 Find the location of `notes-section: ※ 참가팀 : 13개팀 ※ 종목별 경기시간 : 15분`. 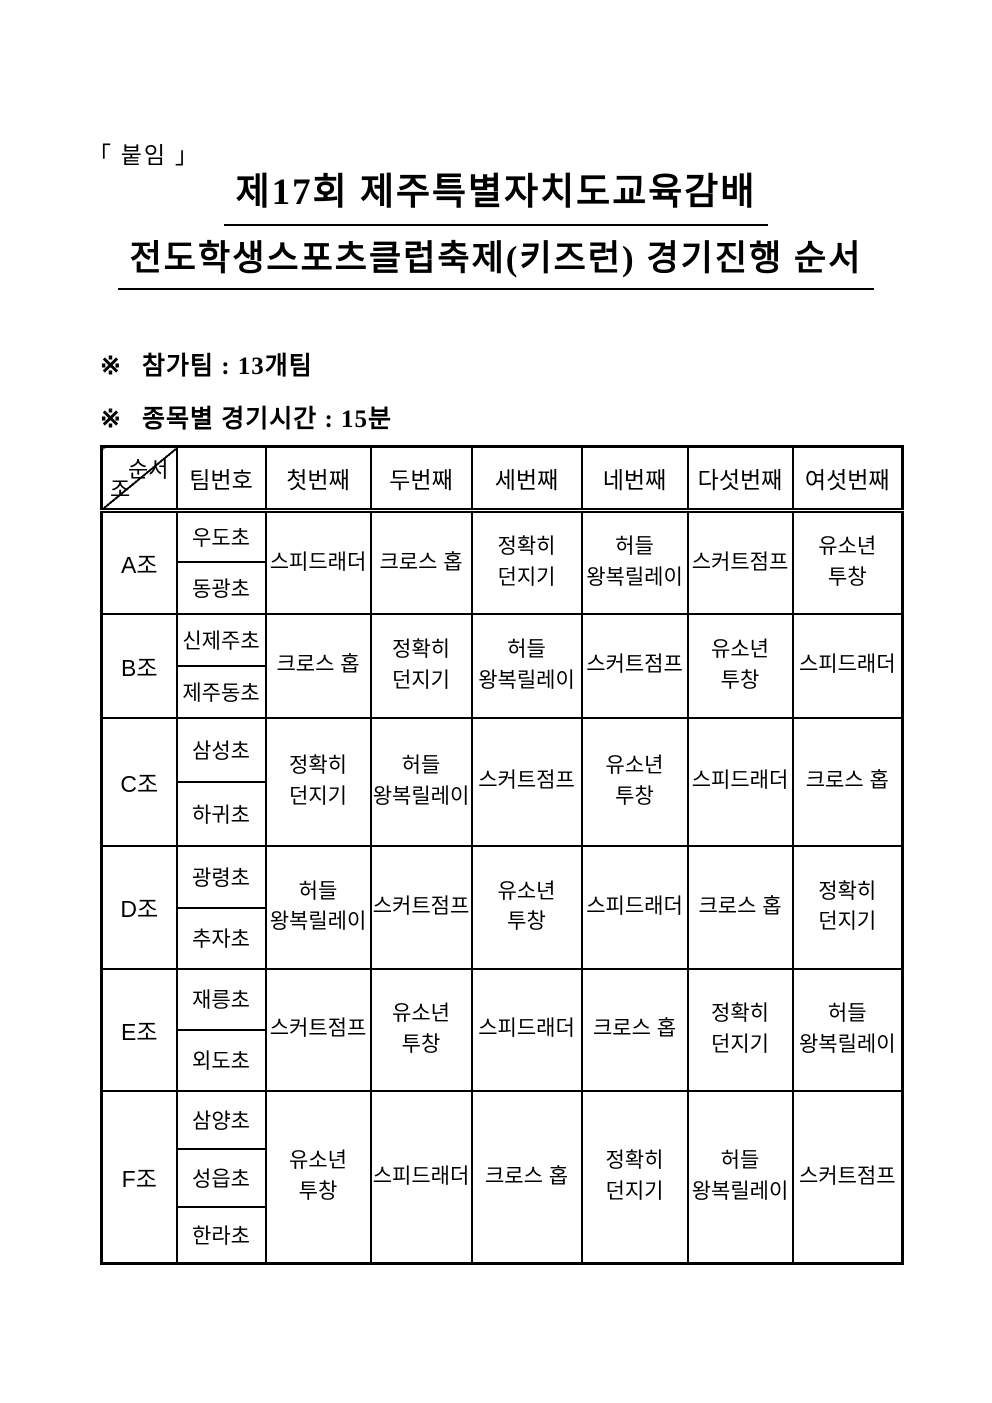

notes-section: ※ 참가팀 : 13개팀 ※ 종목별 경기시간 : 15분 is located at coordinates (246, 399).